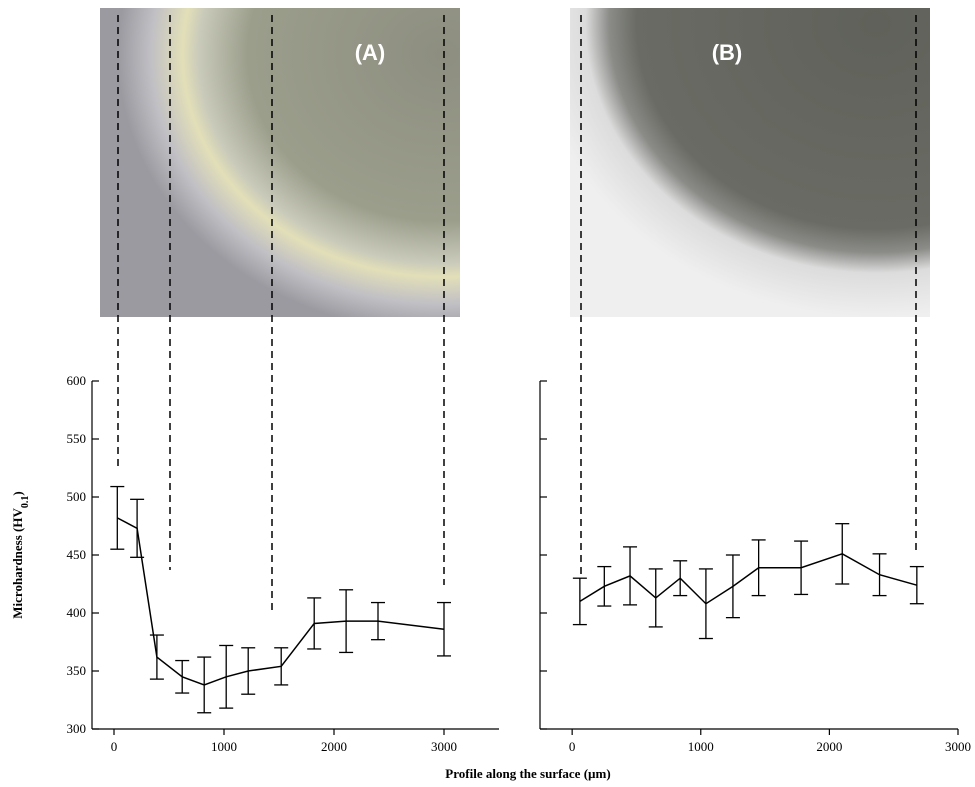 This screenshot has width=975, height=787. I want to click on y-tick-label: 350, so click(77, 670).